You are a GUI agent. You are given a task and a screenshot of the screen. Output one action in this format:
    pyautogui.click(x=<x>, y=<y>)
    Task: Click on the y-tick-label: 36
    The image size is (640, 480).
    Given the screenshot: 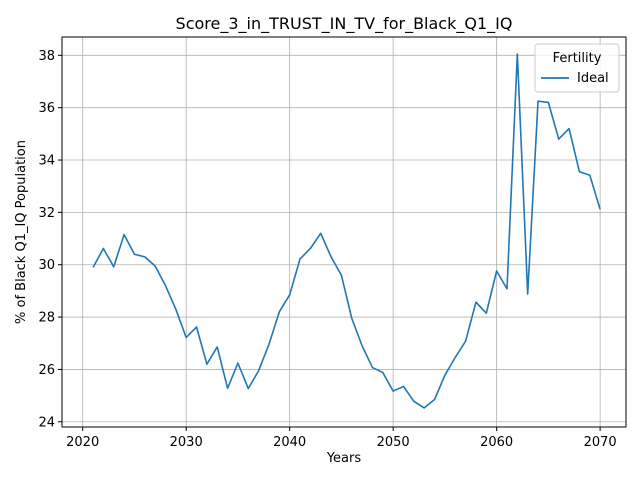 What is the action you would take?
    pyautogui.click(x=46, y=108)
    